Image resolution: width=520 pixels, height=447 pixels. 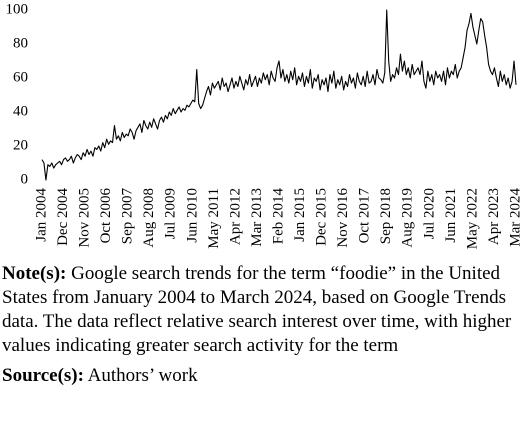 I want to click on x-tick-label: Jun 2021, so click(x=451, y=215).